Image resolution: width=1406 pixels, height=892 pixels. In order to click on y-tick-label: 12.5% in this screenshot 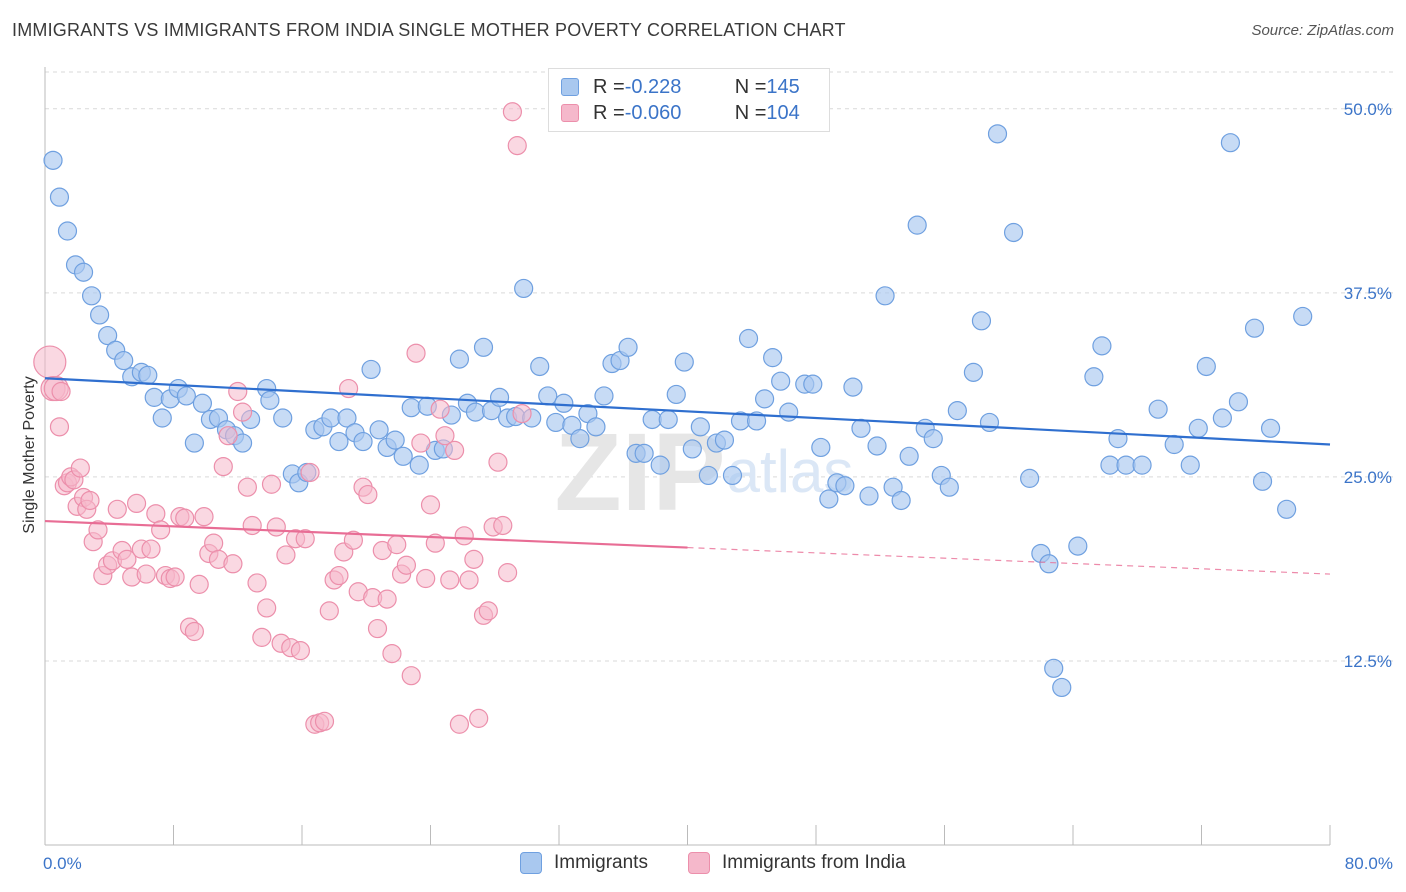, I will do `click(1368, 661)`.